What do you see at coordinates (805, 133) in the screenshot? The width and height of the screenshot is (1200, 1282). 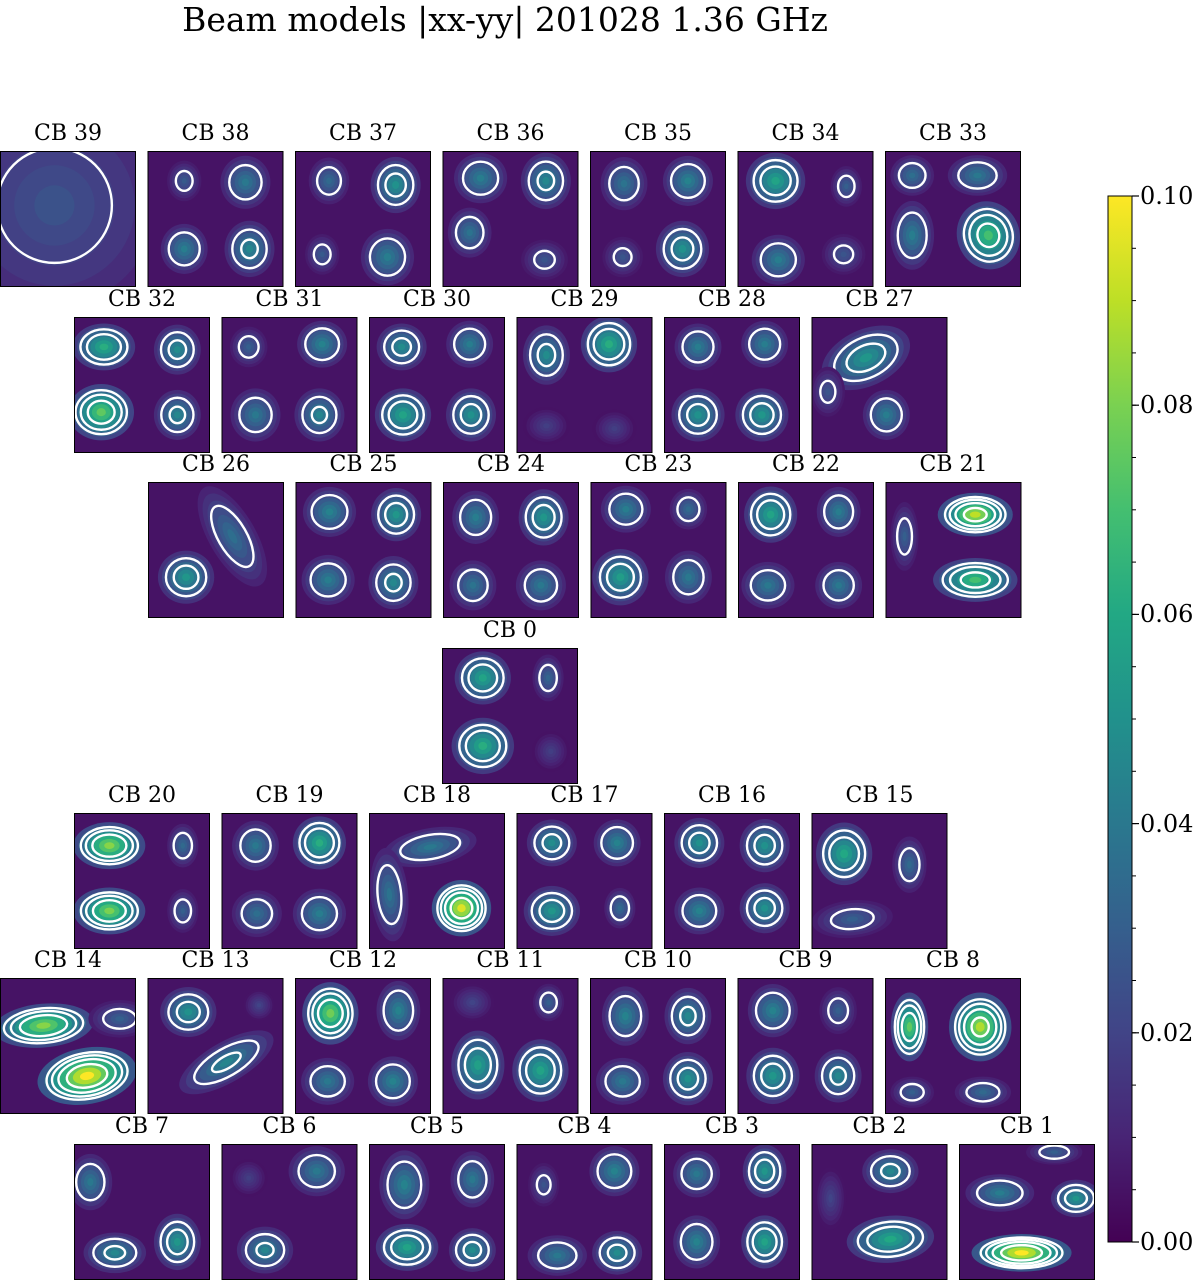 I see `panel-label-cb-34: CB 34` at bounding box center [805, 133].